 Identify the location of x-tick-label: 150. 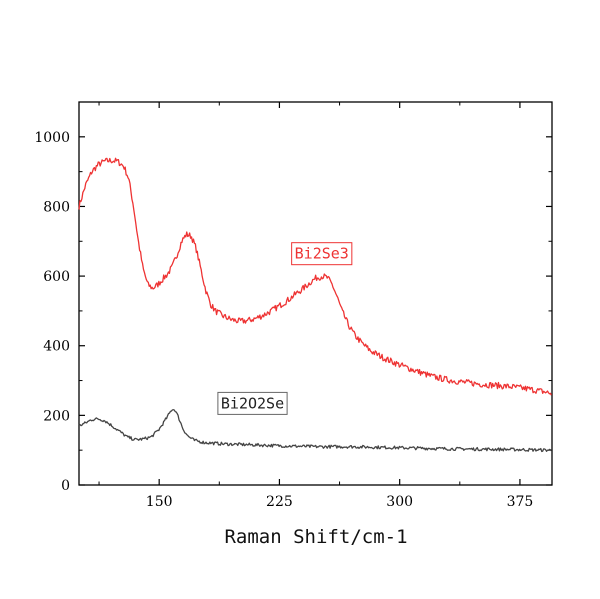
(159, 502).